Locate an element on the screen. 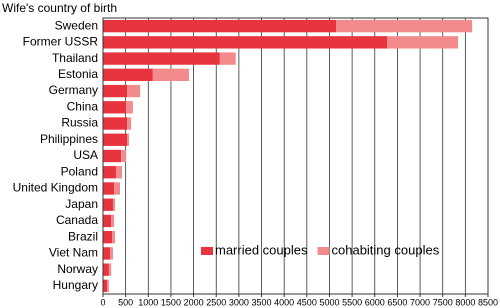 The image size is (500, 308). y-tick-label: Former USSR is located at coordinates (61, 42).